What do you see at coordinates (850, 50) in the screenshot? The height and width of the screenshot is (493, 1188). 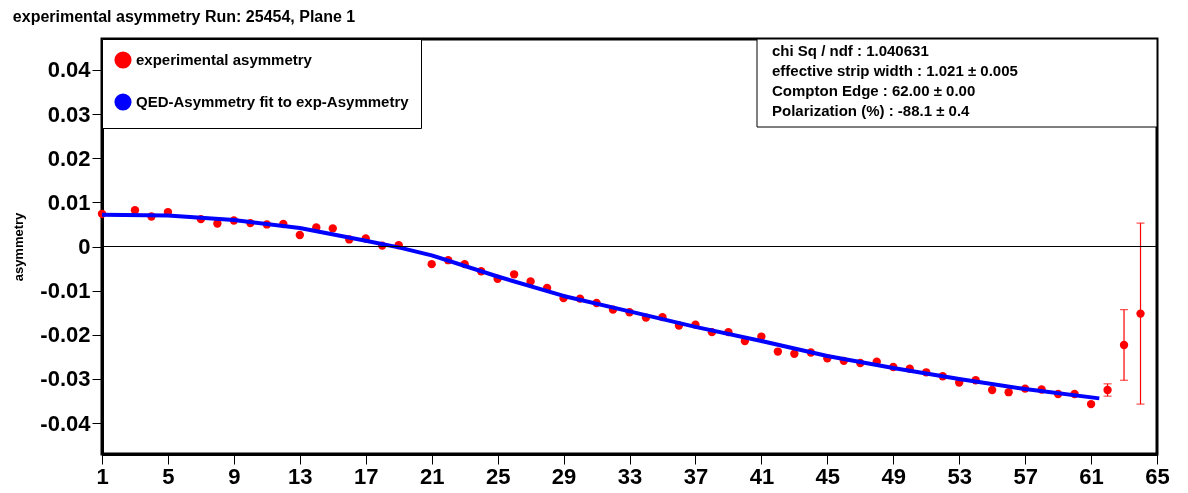 I see `annotation: chi Sq / ndf : 1.040631` at bounding box center [850, 50].